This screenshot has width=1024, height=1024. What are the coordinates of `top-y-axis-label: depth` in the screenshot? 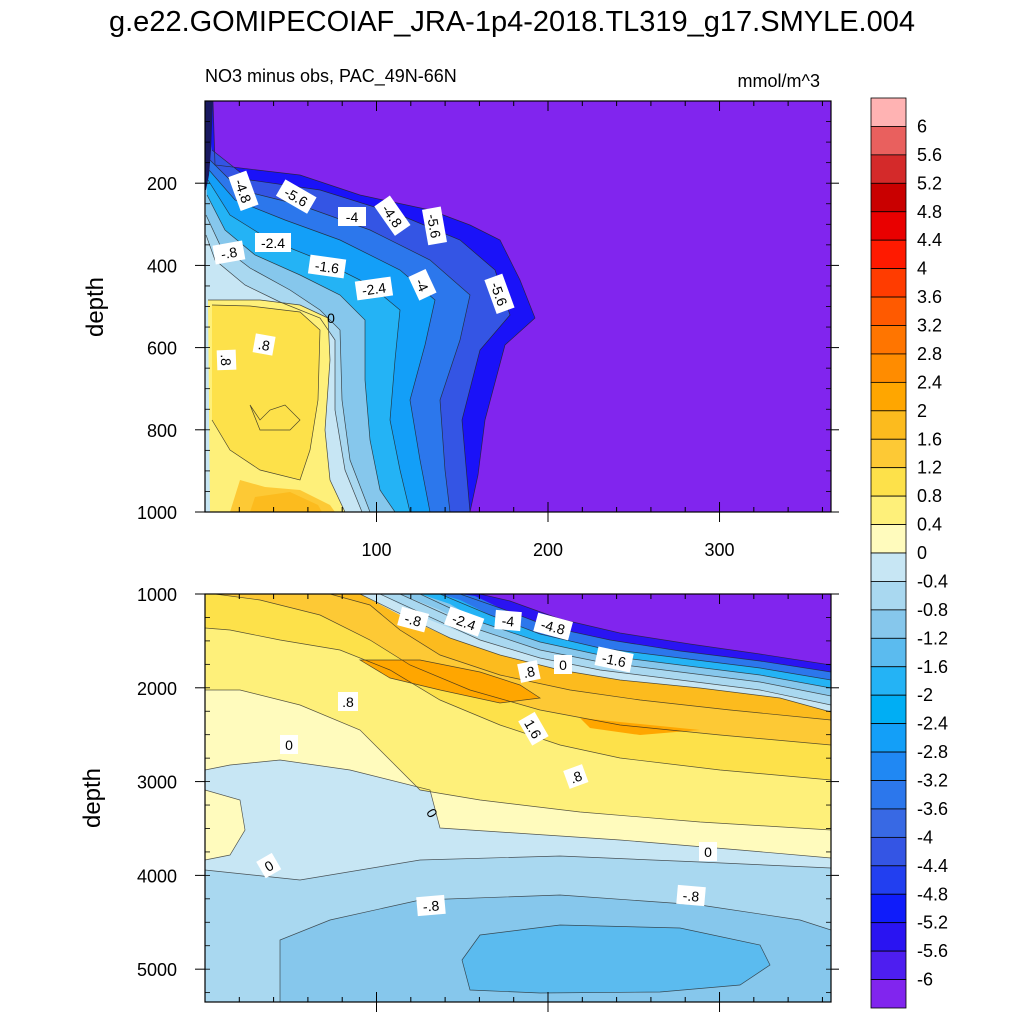 It's located at (95, 307).